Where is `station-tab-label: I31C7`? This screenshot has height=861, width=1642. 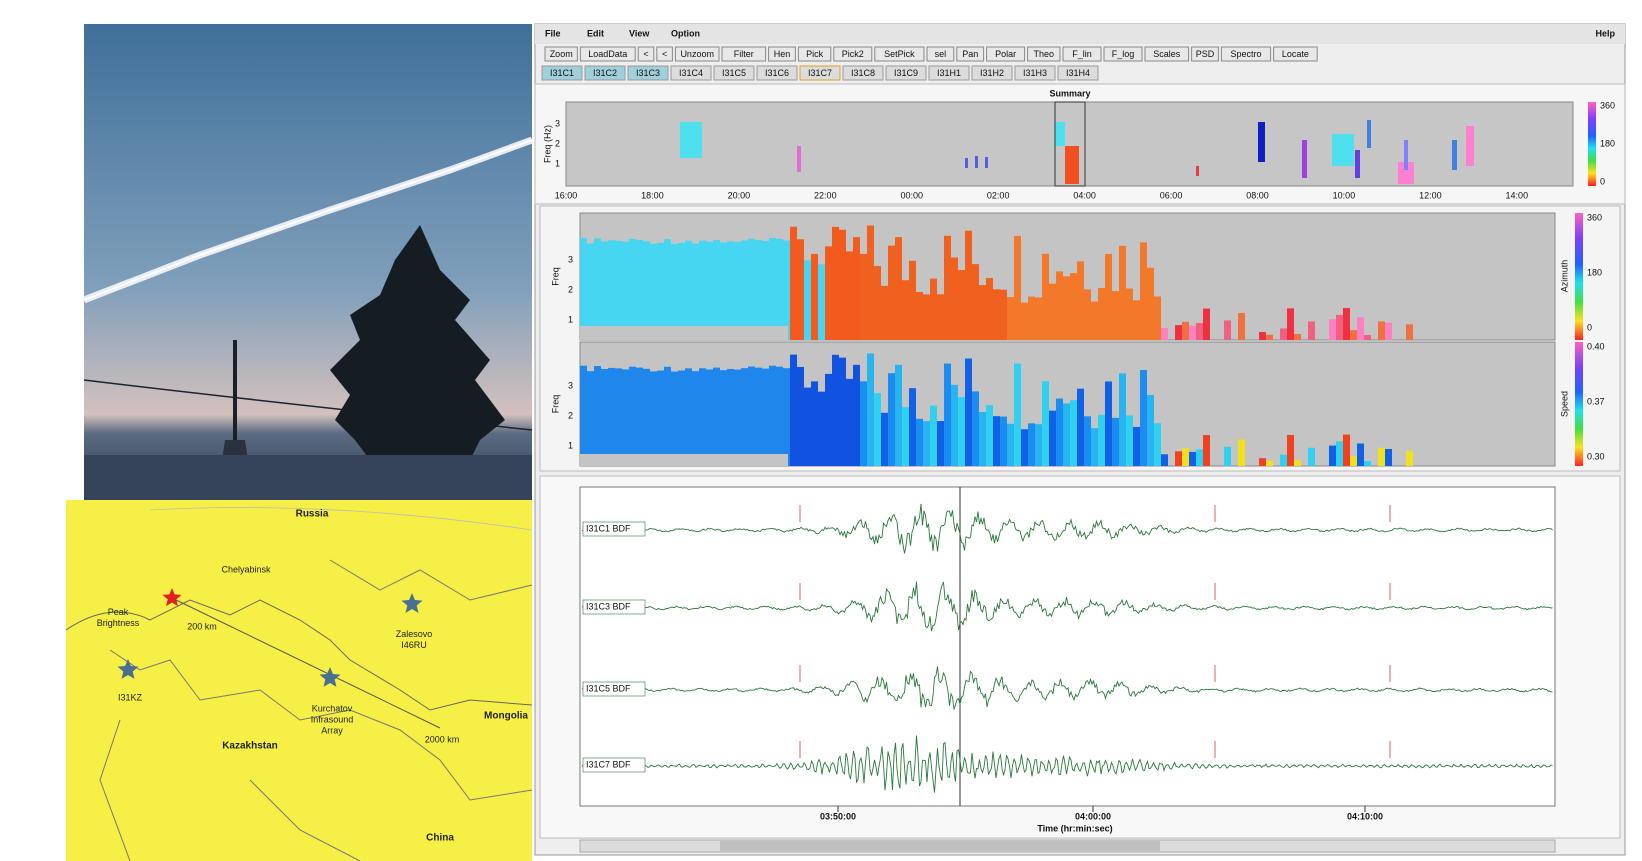
station-tab-label: I31C7 is located at coordinates (820, 73).